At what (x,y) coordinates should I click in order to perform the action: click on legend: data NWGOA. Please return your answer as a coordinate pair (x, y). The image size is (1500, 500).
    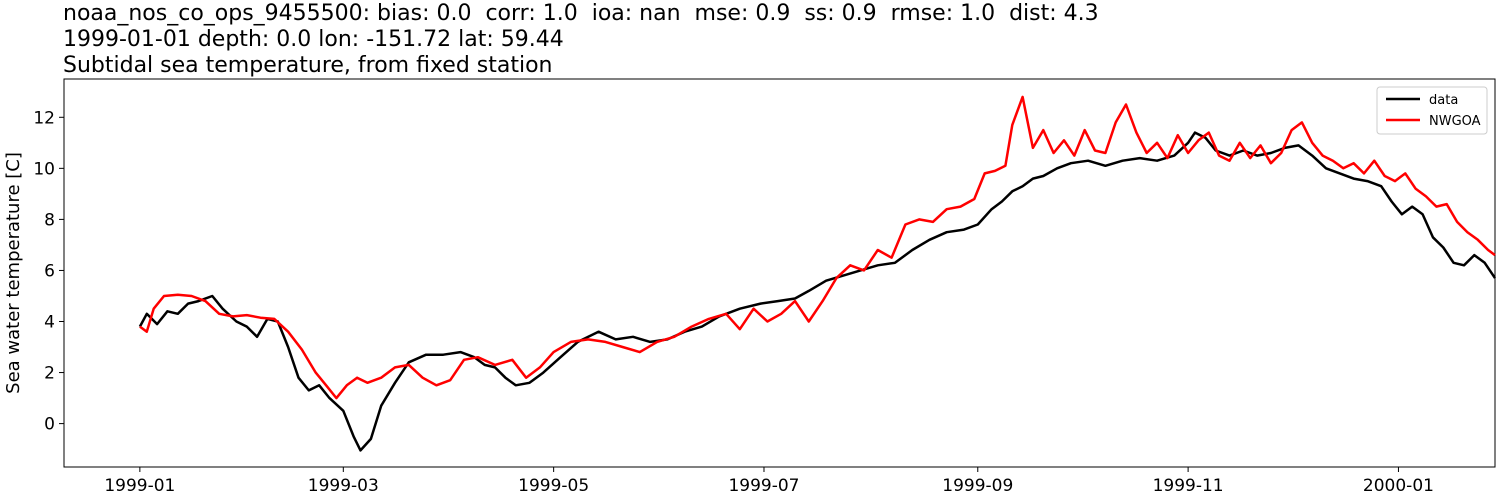
    Looking at the image, I should click on (1432, 110).